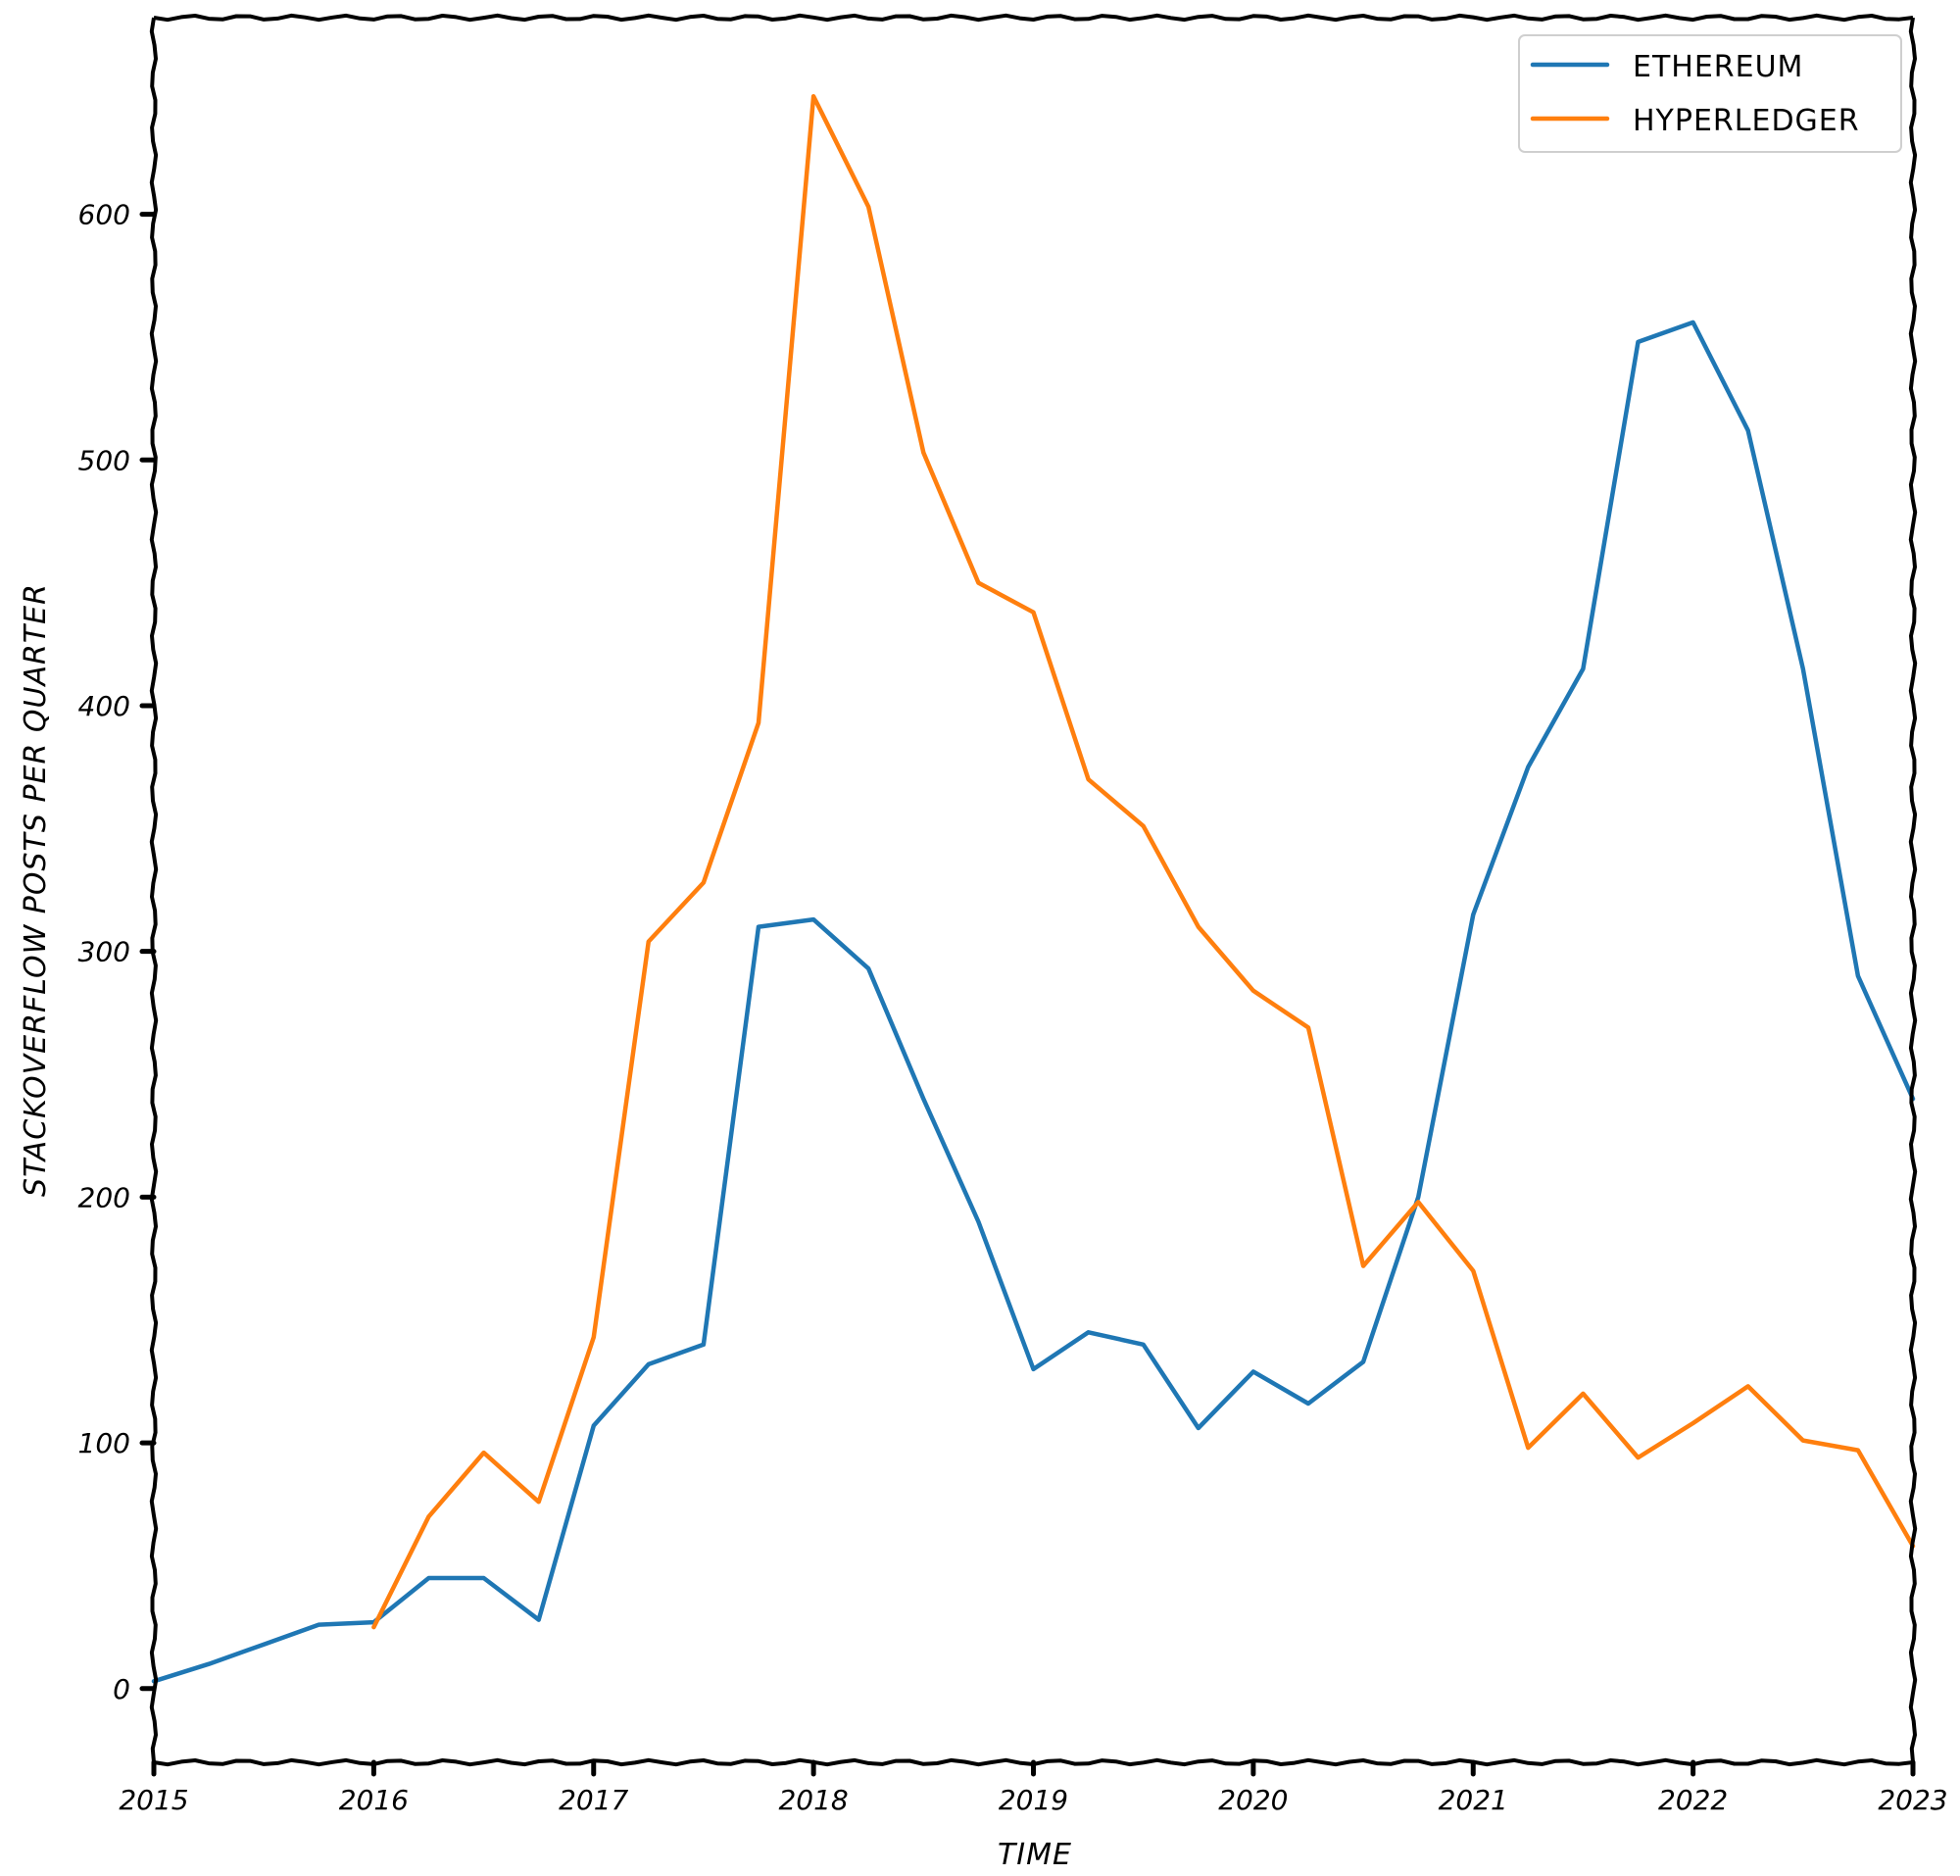 Image resolution: width=1960 pixels, height=1876 pixels. What do you see at coordinates (1033, 18) in the screenshot?
I see `frame-top` at bounding box center [1033, 18].